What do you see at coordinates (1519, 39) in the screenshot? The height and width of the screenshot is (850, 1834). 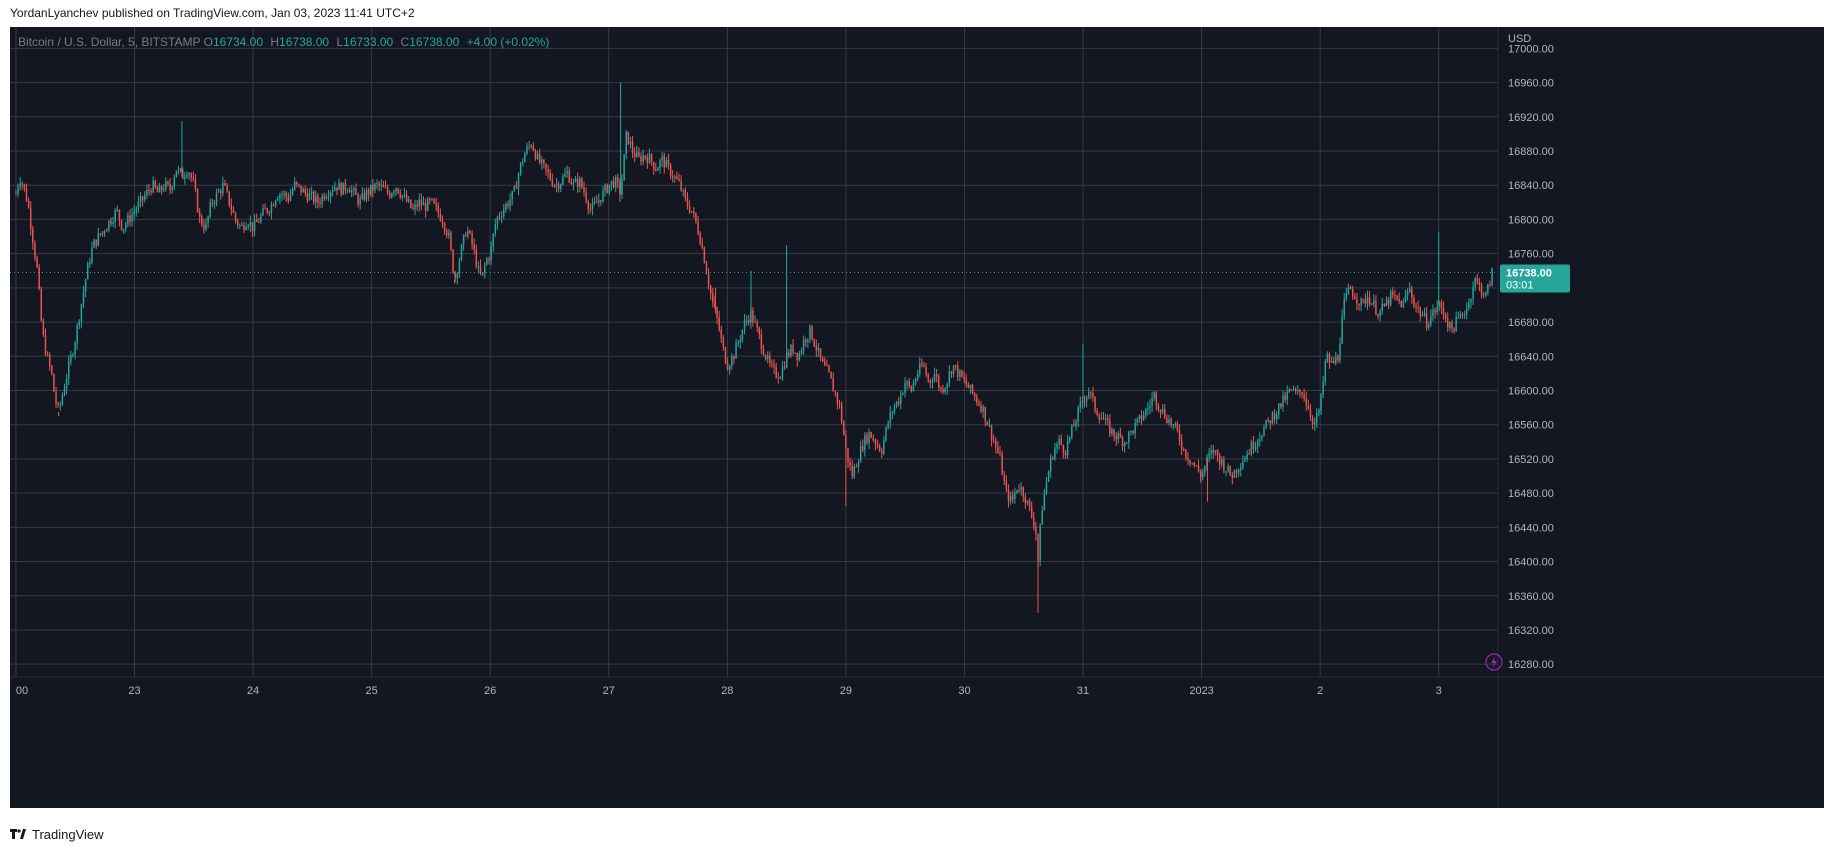 I see `currency-label: USD` at bounding box center [1519, 39].